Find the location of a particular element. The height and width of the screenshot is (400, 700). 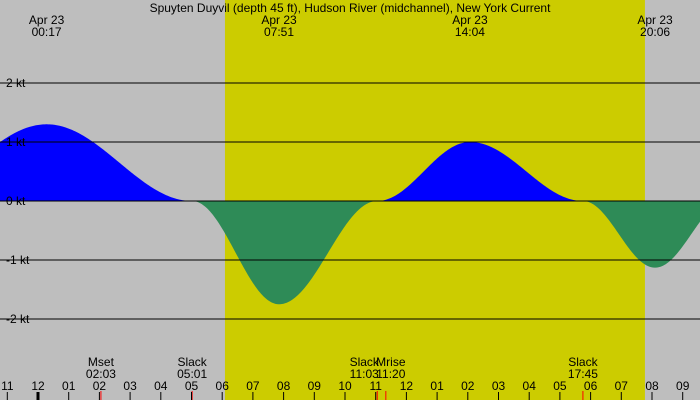

y-tick-label: -2 kt is located at coordinates (18, 319).